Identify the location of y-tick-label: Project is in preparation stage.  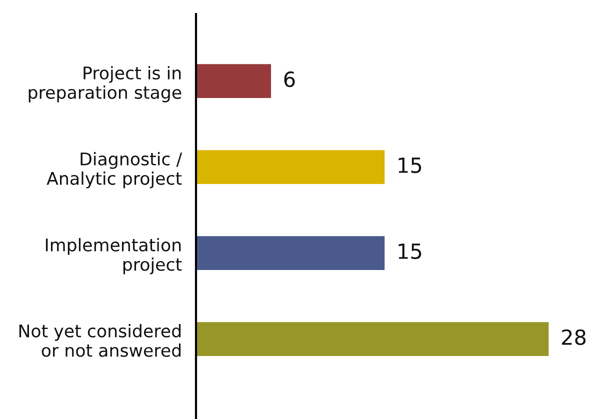
(105, 84).